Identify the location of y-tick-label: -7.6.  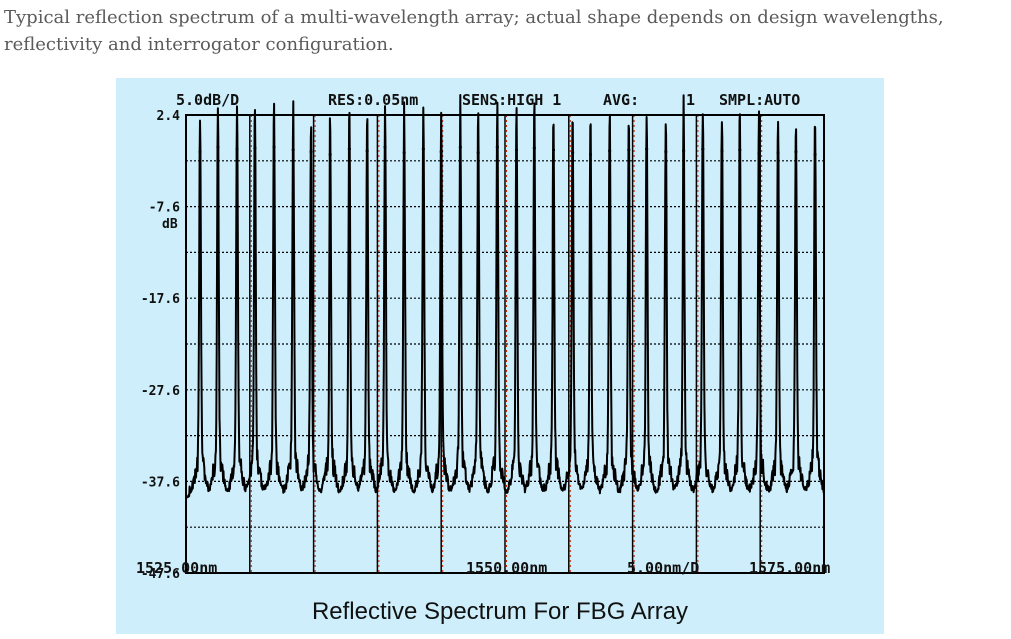
(164, 208).